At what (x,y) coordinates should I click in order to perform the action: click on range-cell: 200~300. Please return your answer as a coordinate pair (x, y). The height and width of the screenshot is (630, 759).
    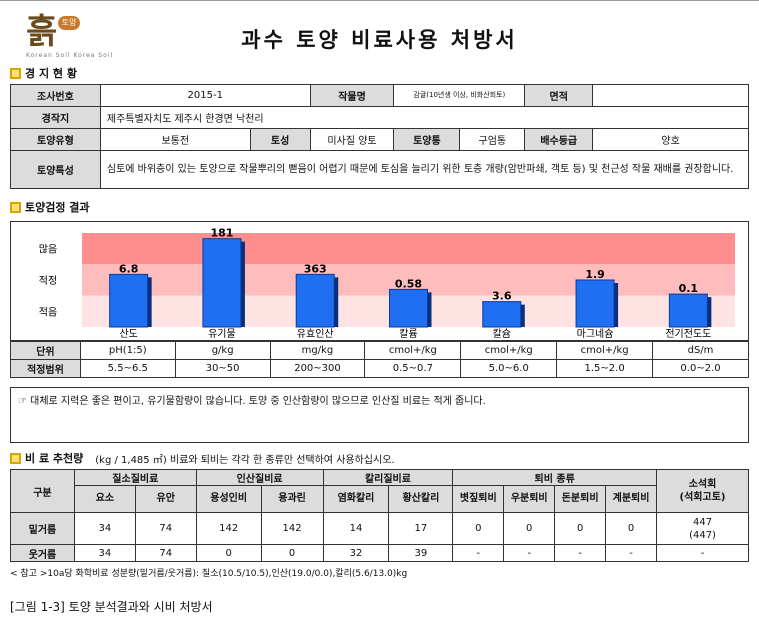
    Looking at the image, I should click on (317, 368).